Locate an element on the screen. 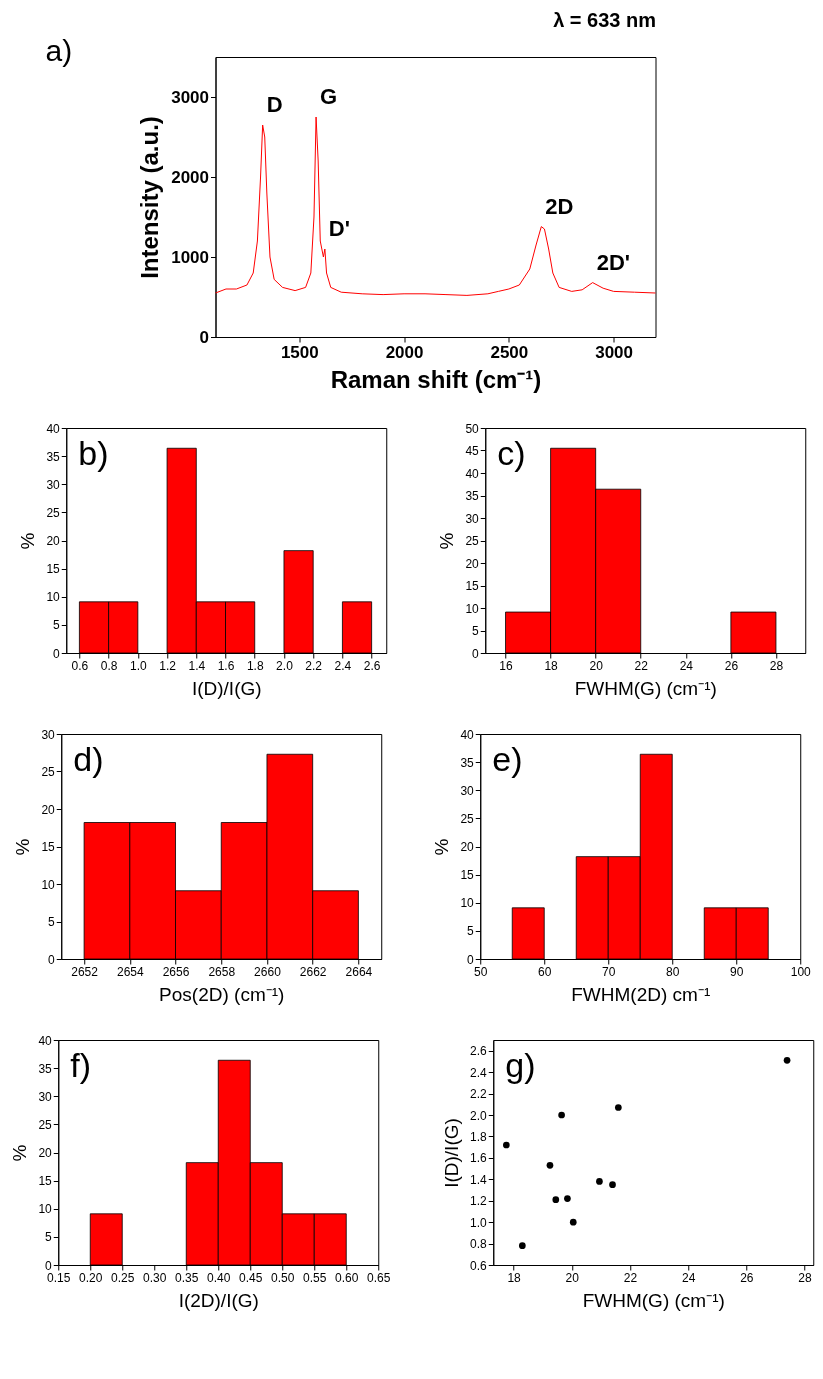 This screenshot has height=1379, width=823. line-series is located at coordinates (435, 206).